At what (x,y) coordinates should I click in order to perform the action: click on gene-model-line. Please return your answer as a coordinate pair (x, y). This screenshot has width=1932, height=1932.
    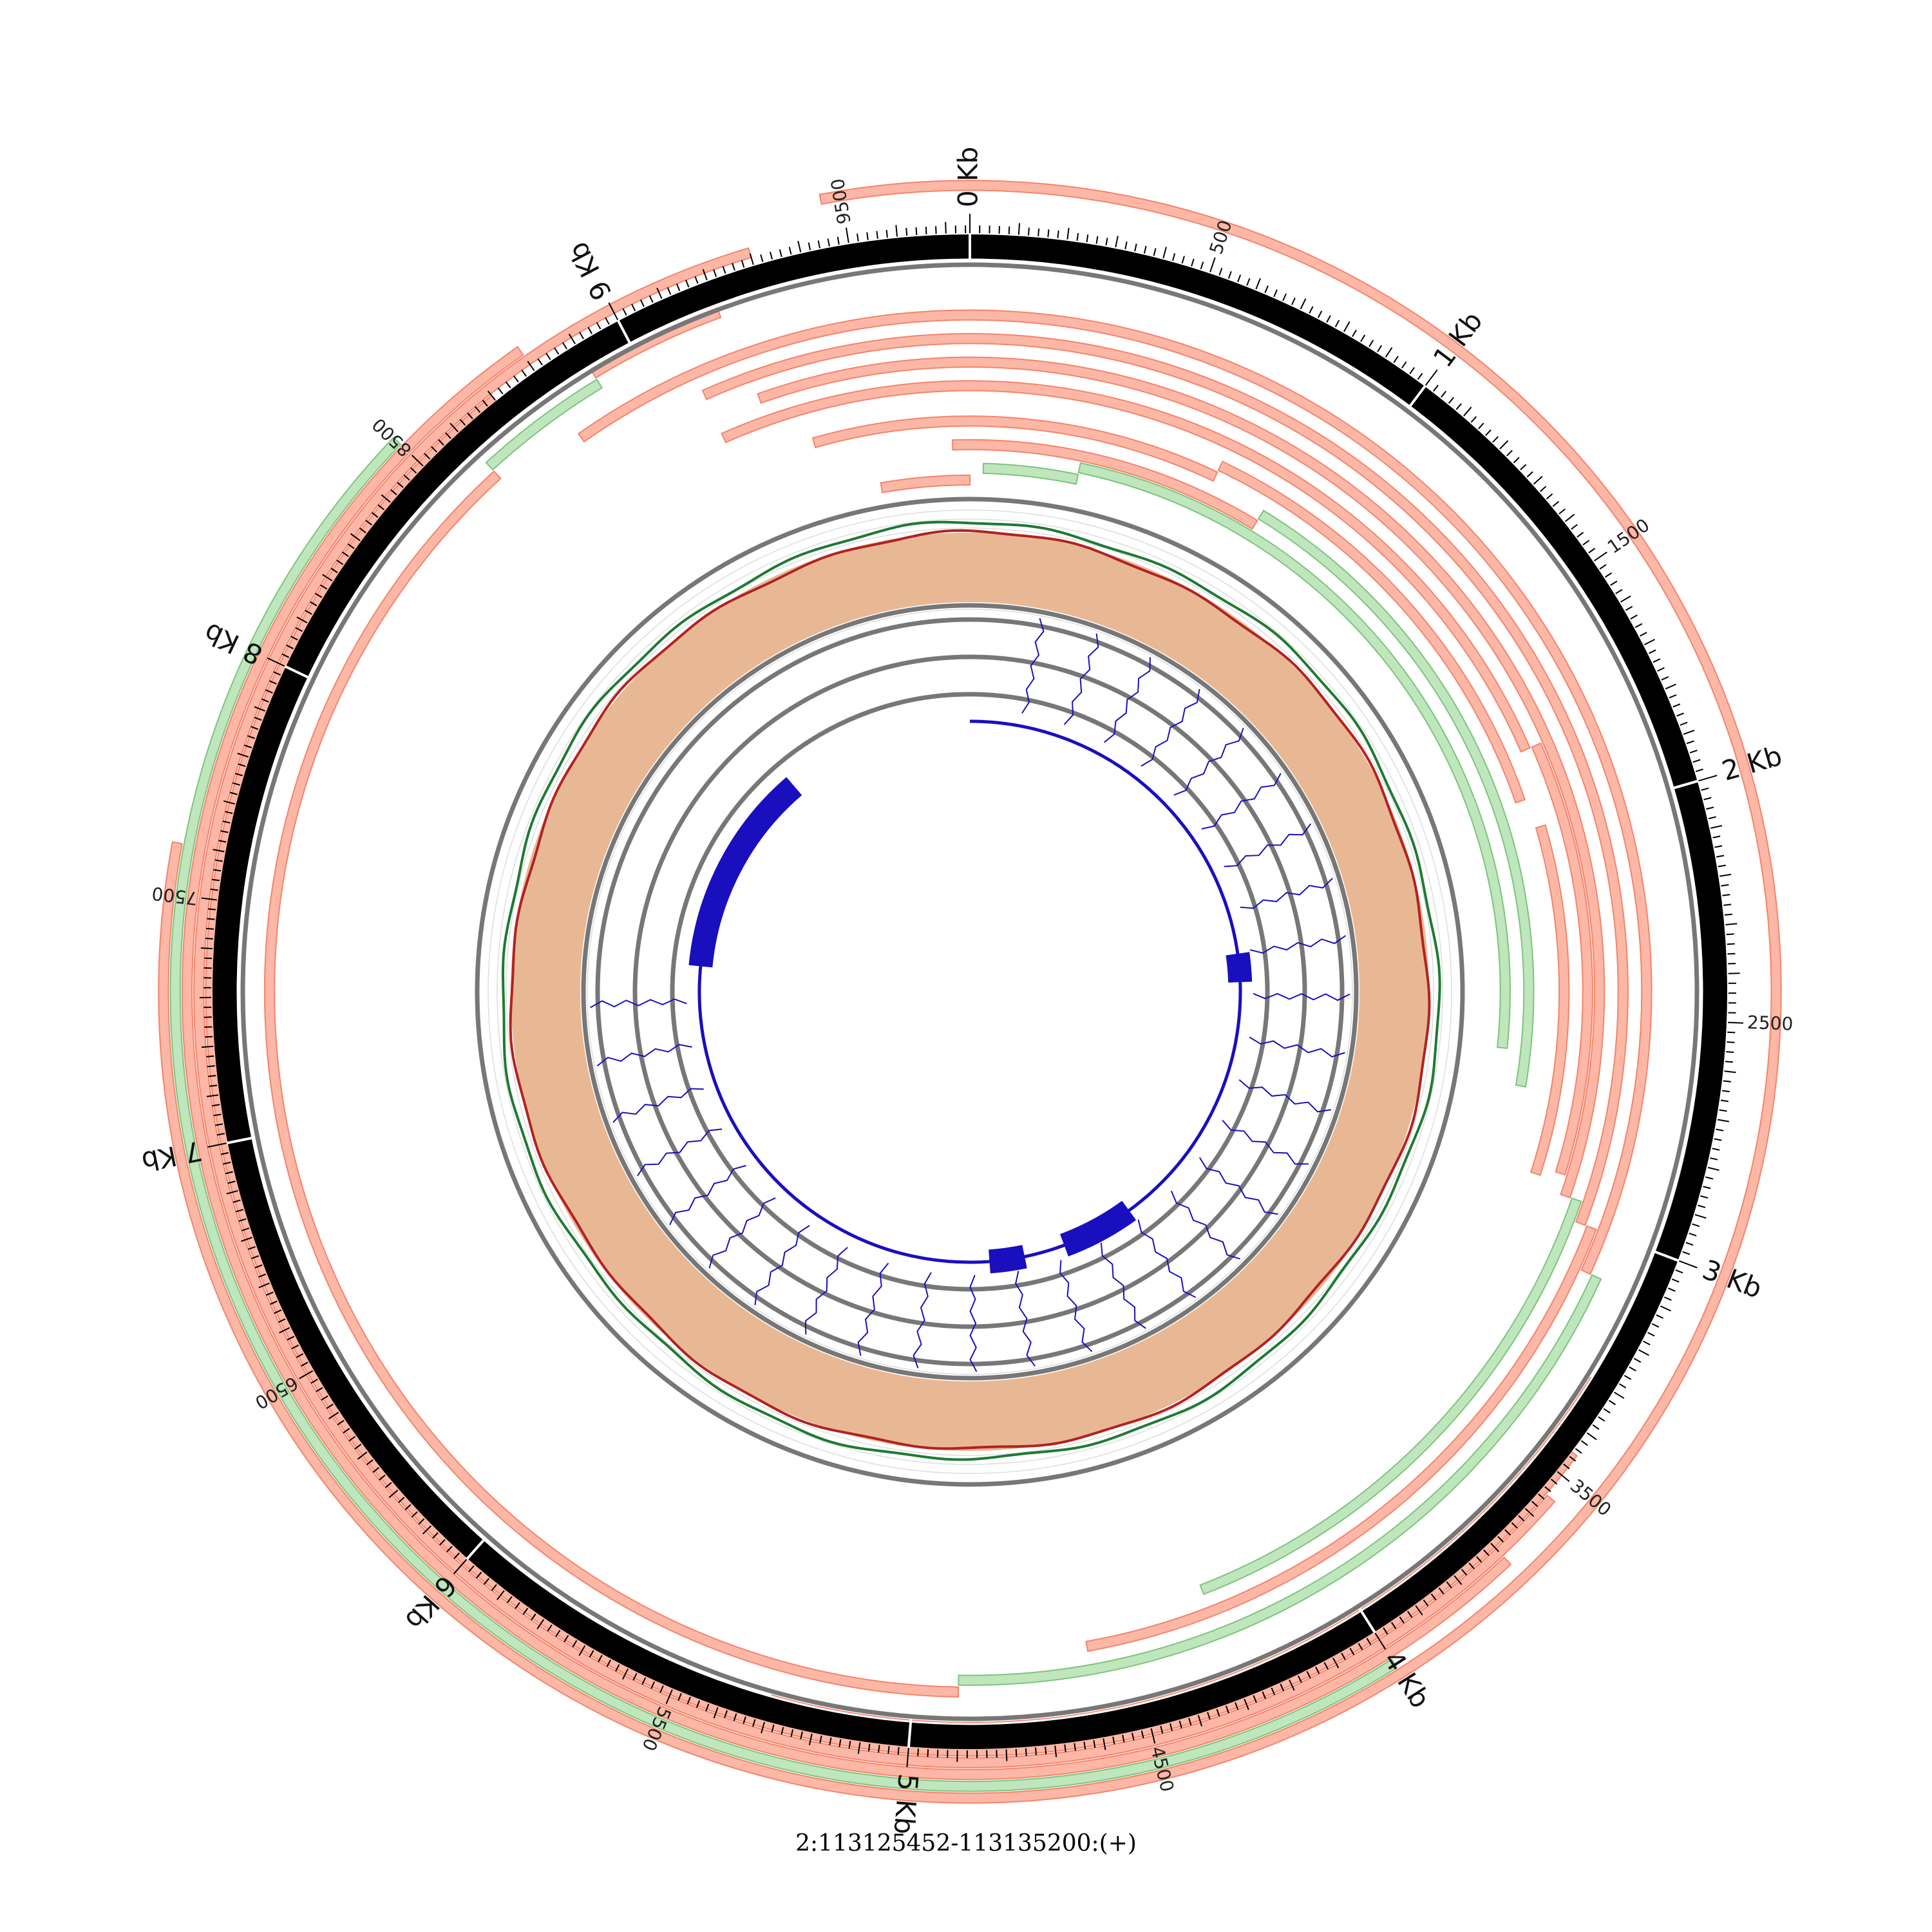
    Looking at the image, I should click on (970, 991).